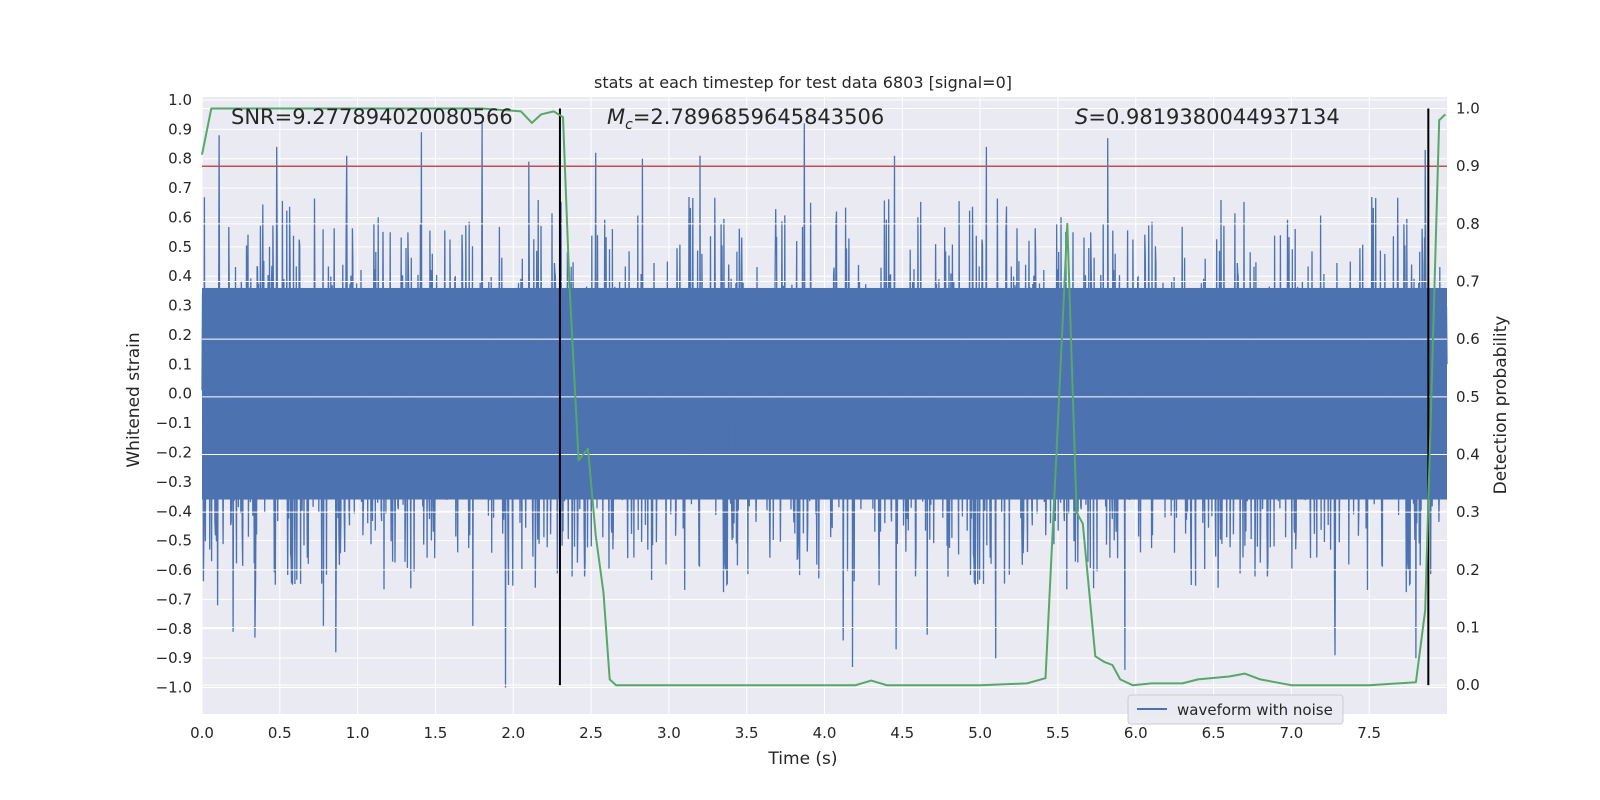 Image resolution: width=1600 pixels, height=800 pixels. I want to click on x-tick-label: 2.0, so click(513, 733).